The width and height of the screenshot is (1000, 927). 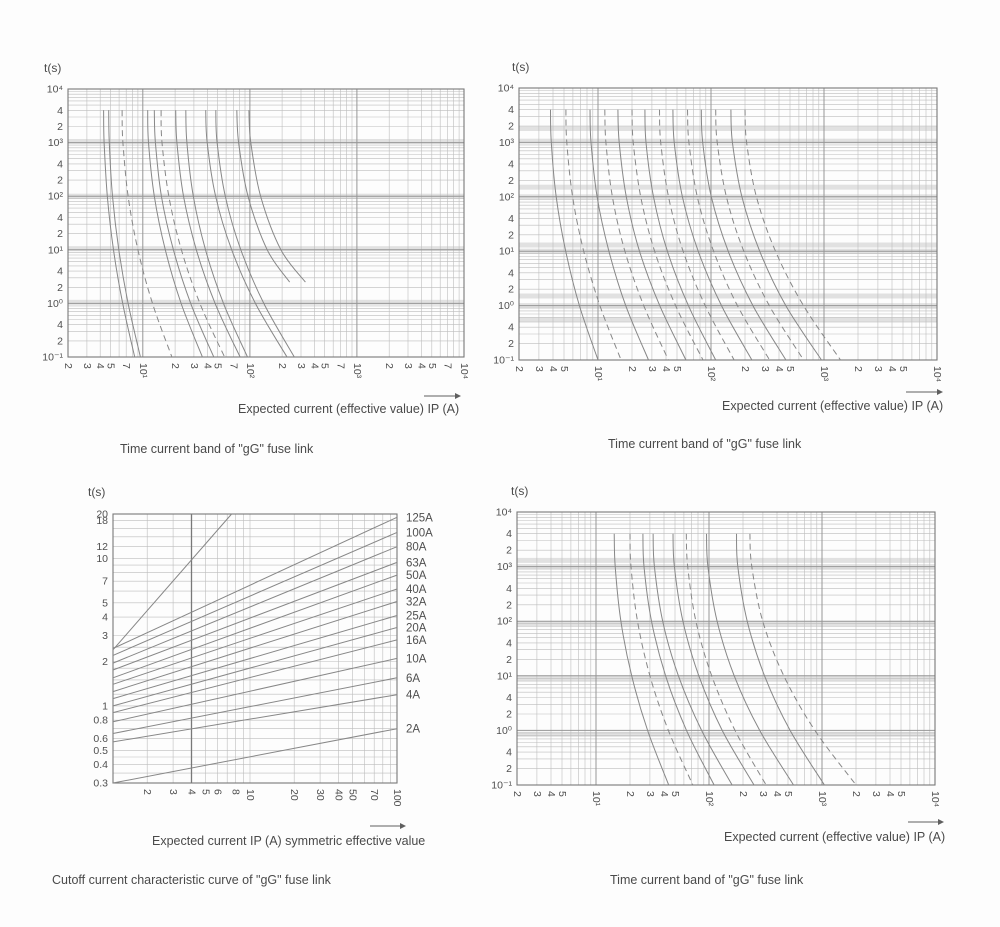 I want to click on y-tick-label: 5, so click(x=105, y=603).